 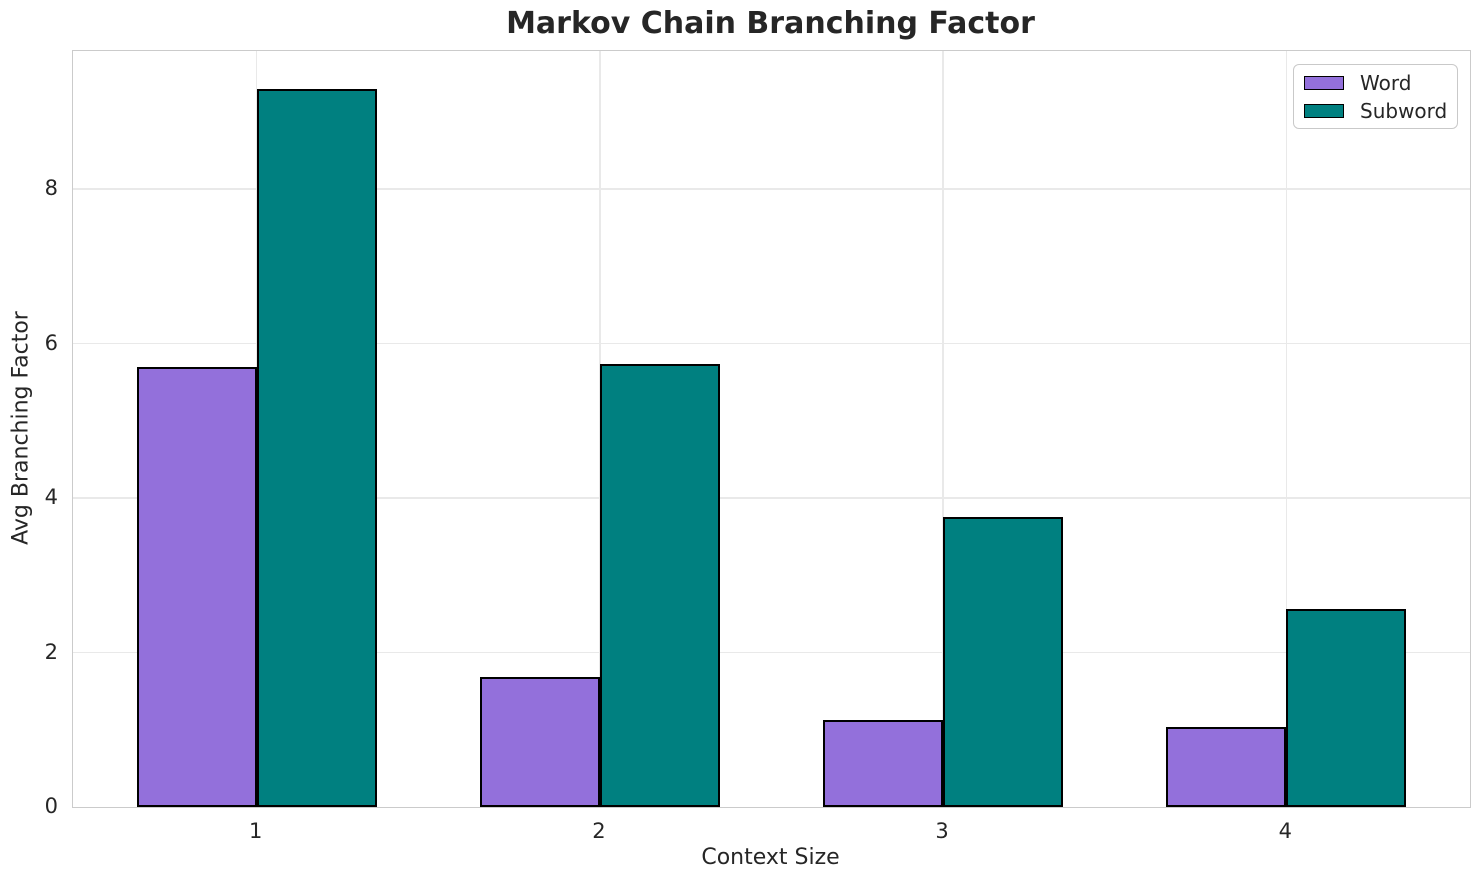 What do you see at coordinates (1404, 110) in the screenshot?
I see `legend-label-subword: Subword` at bounding box center [1404, 110].